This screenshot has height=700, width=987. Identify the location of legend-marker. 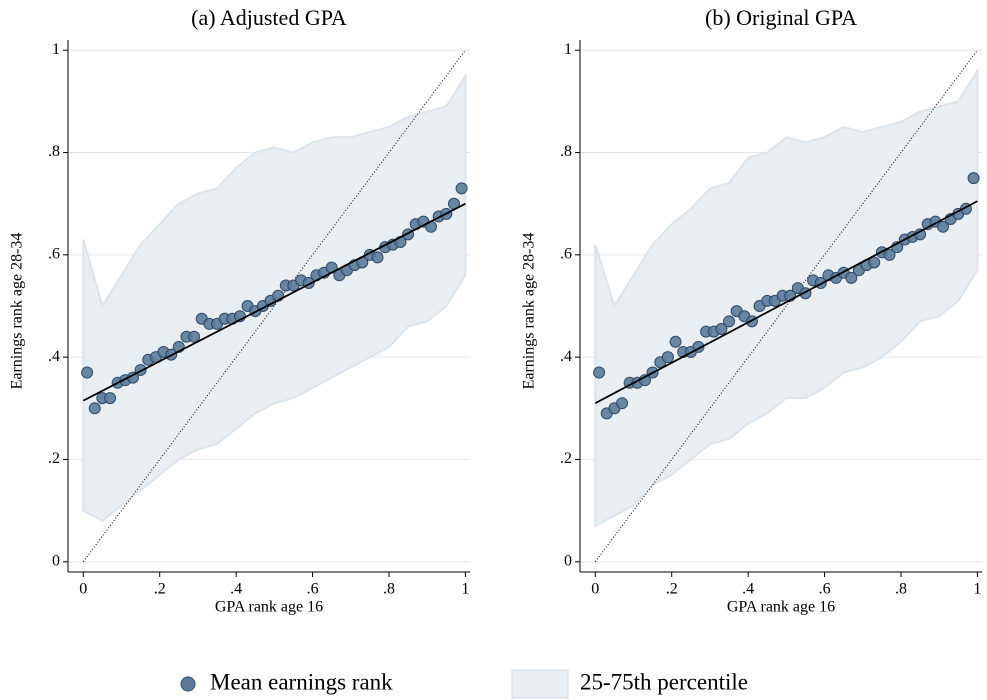
(188, 684).